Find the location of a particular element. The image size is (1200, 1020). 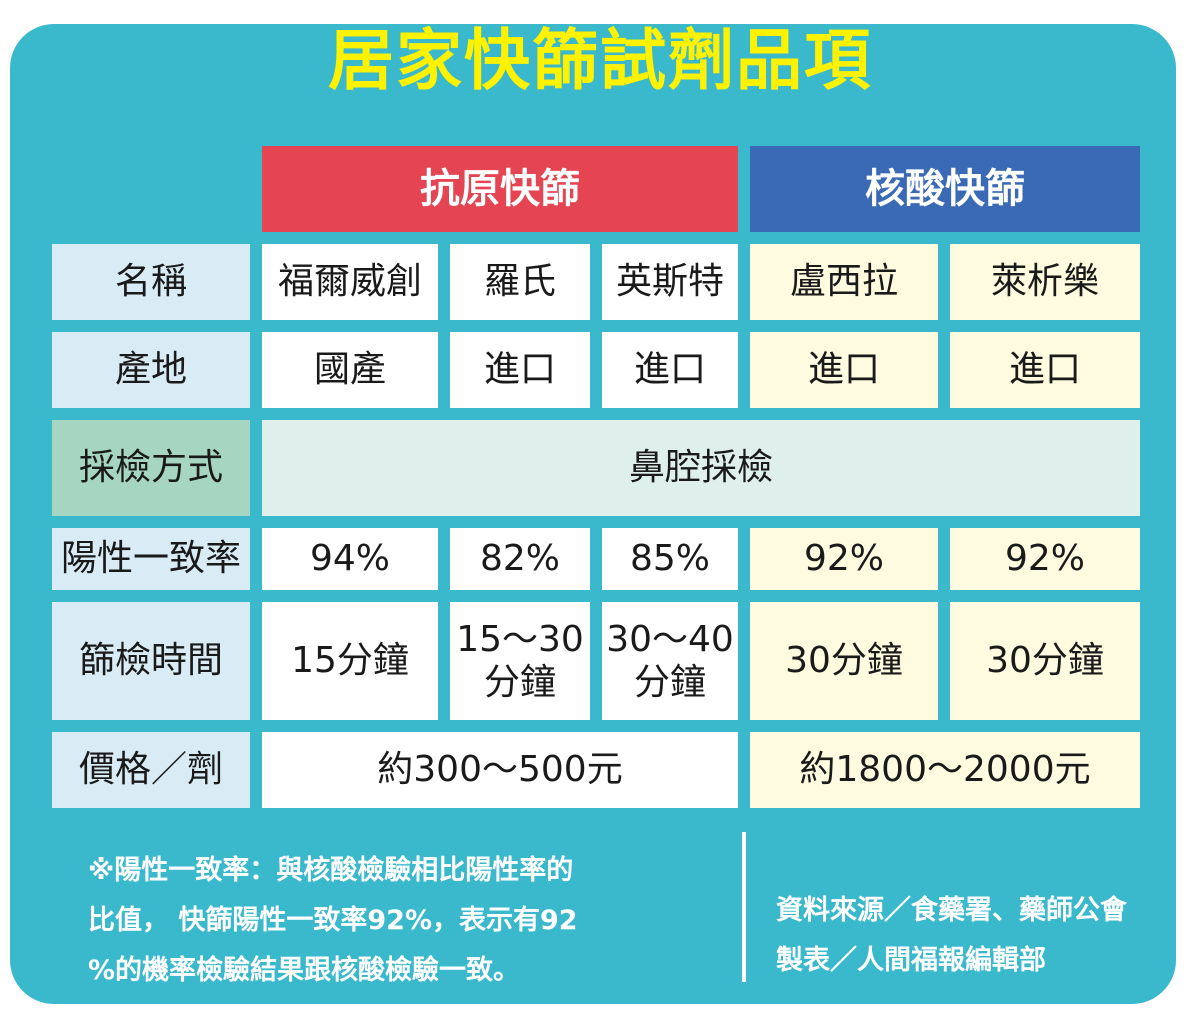

cell-positive-rate: 94% is located at coordinates (350, 559).